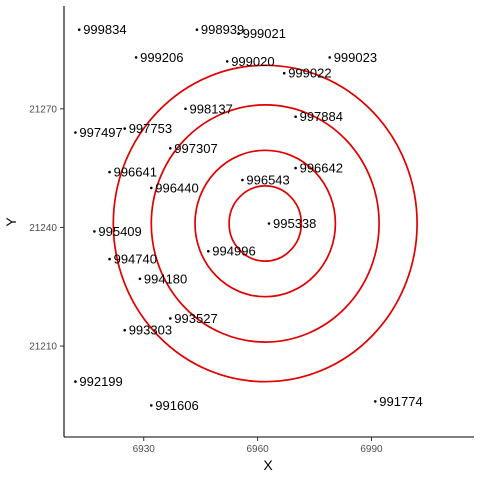 This screenshot has height=480, width=480. Describe the element at coordinates (371, 449) in the screenshot. I see `x-tick-label: 6990` at that location.